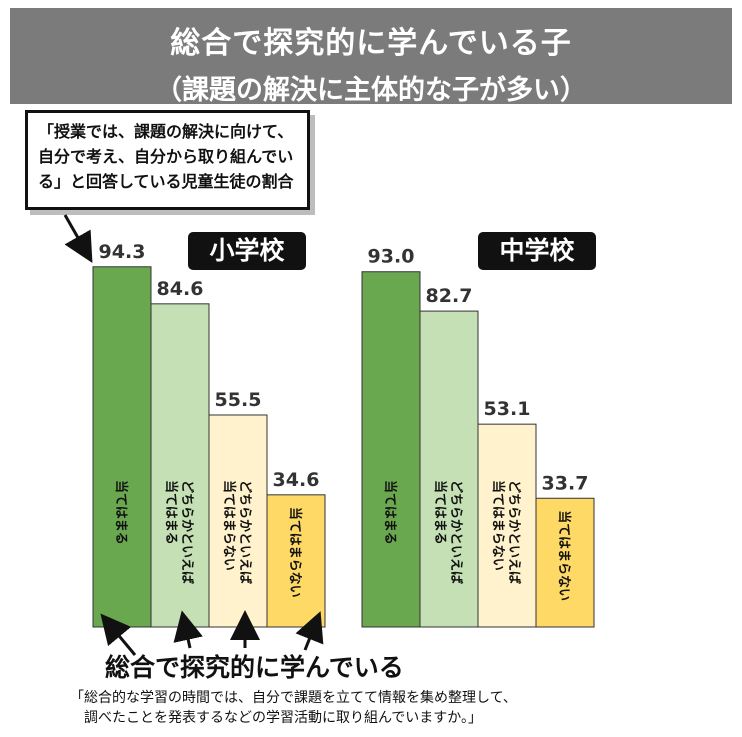  Describe the element at coordinates (293, 698) in the screenshot. I see `footer-question-line1: 「総合的な学習の時間では、自分で課題を立てて情報を集め整理して、` at that location.